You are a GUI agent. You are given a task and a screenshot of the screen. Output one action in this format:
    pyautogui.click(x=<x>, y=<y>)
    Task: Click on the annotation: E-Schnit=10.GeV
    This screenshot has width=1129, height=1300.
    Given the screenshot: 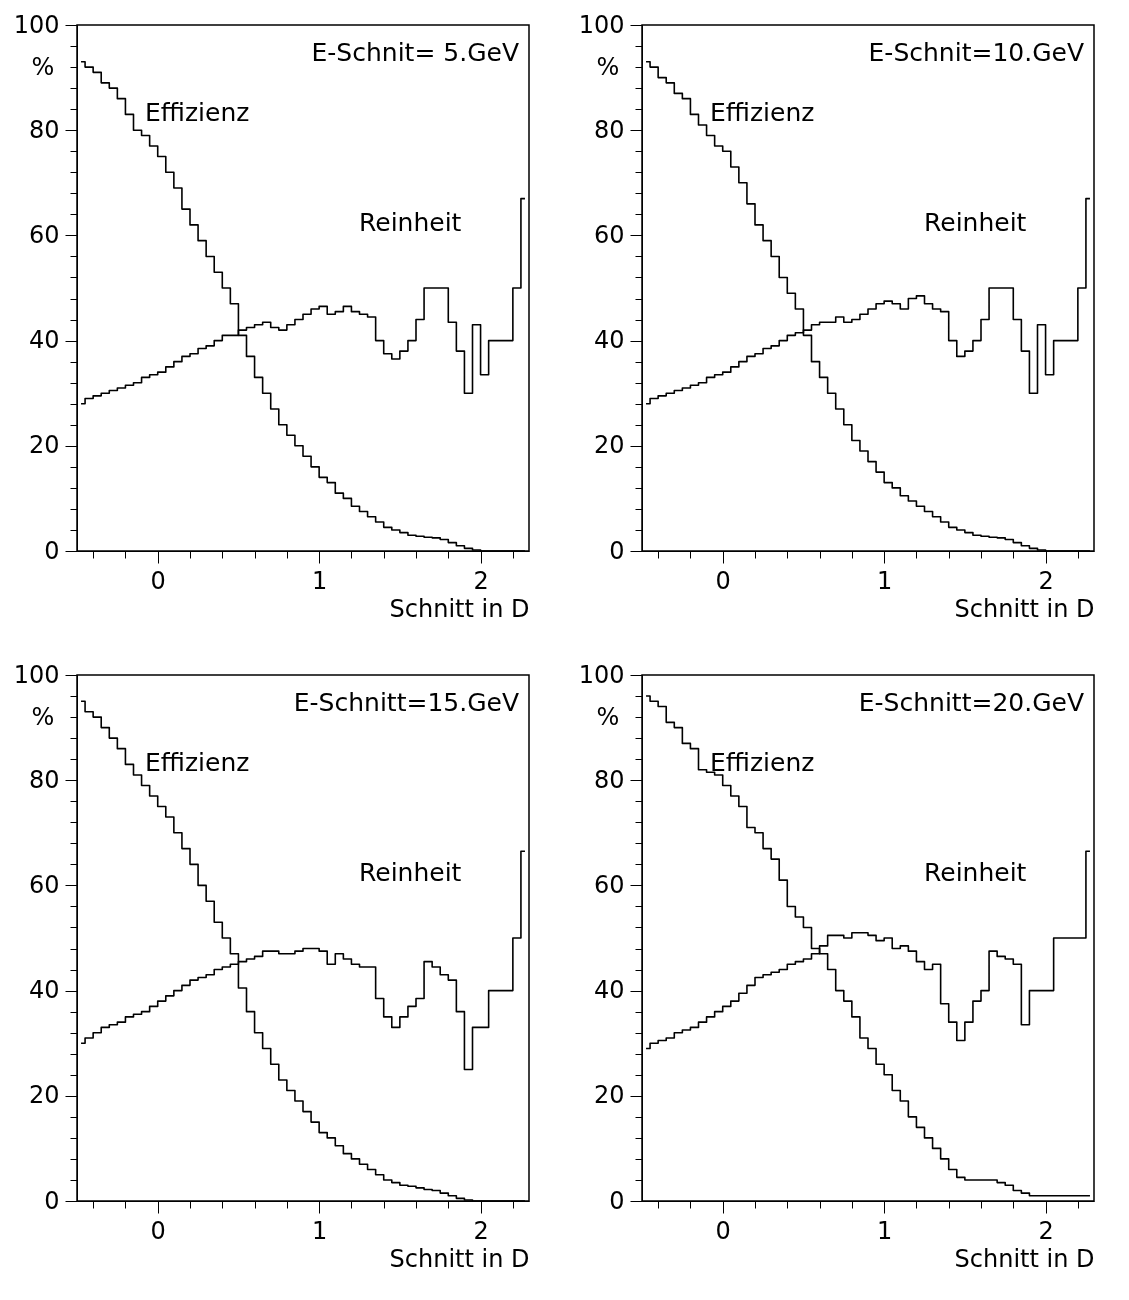 What is the action you would take?
    pyautogui.click(x=976, y=52)
    